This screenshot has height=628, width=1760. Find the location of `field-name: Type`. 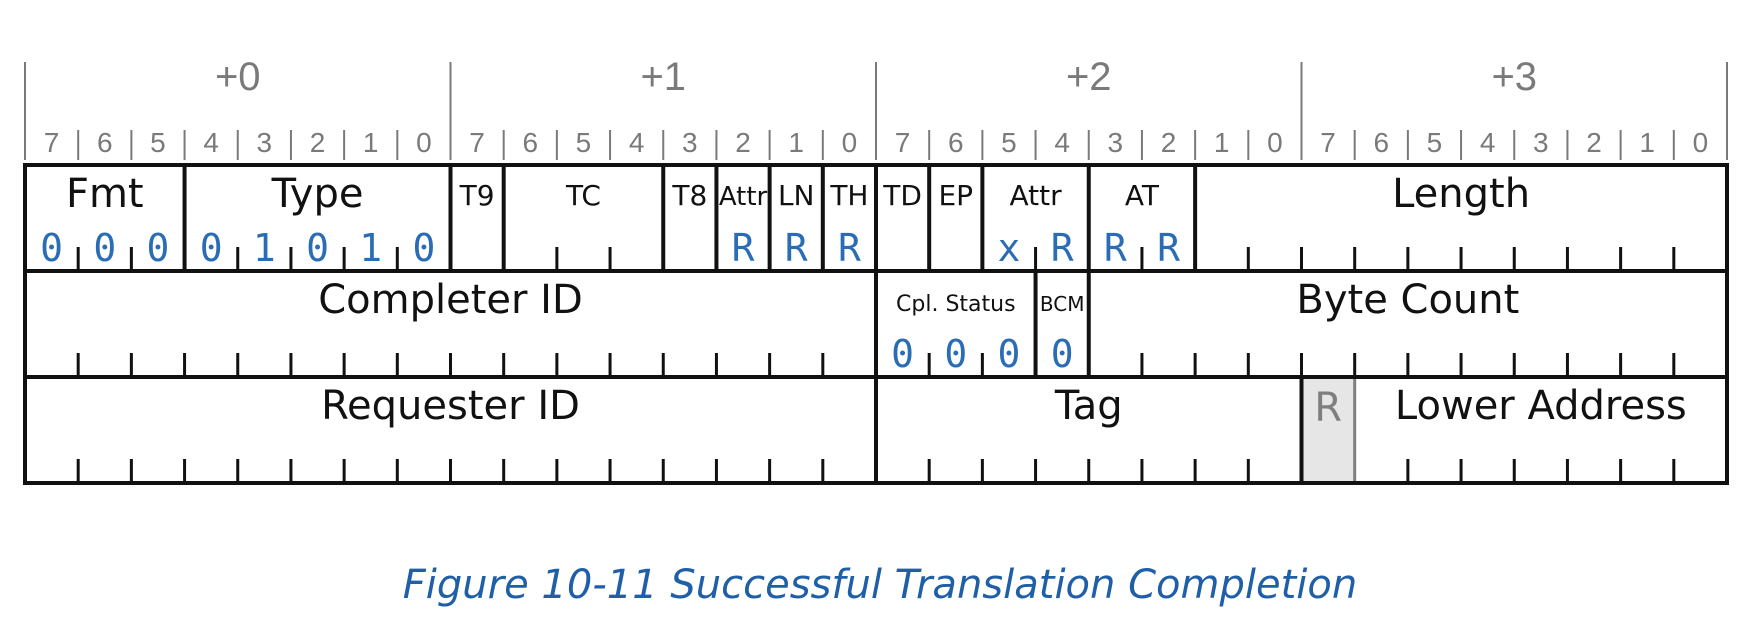

field-name: Type is located at coordinates (317, 194).